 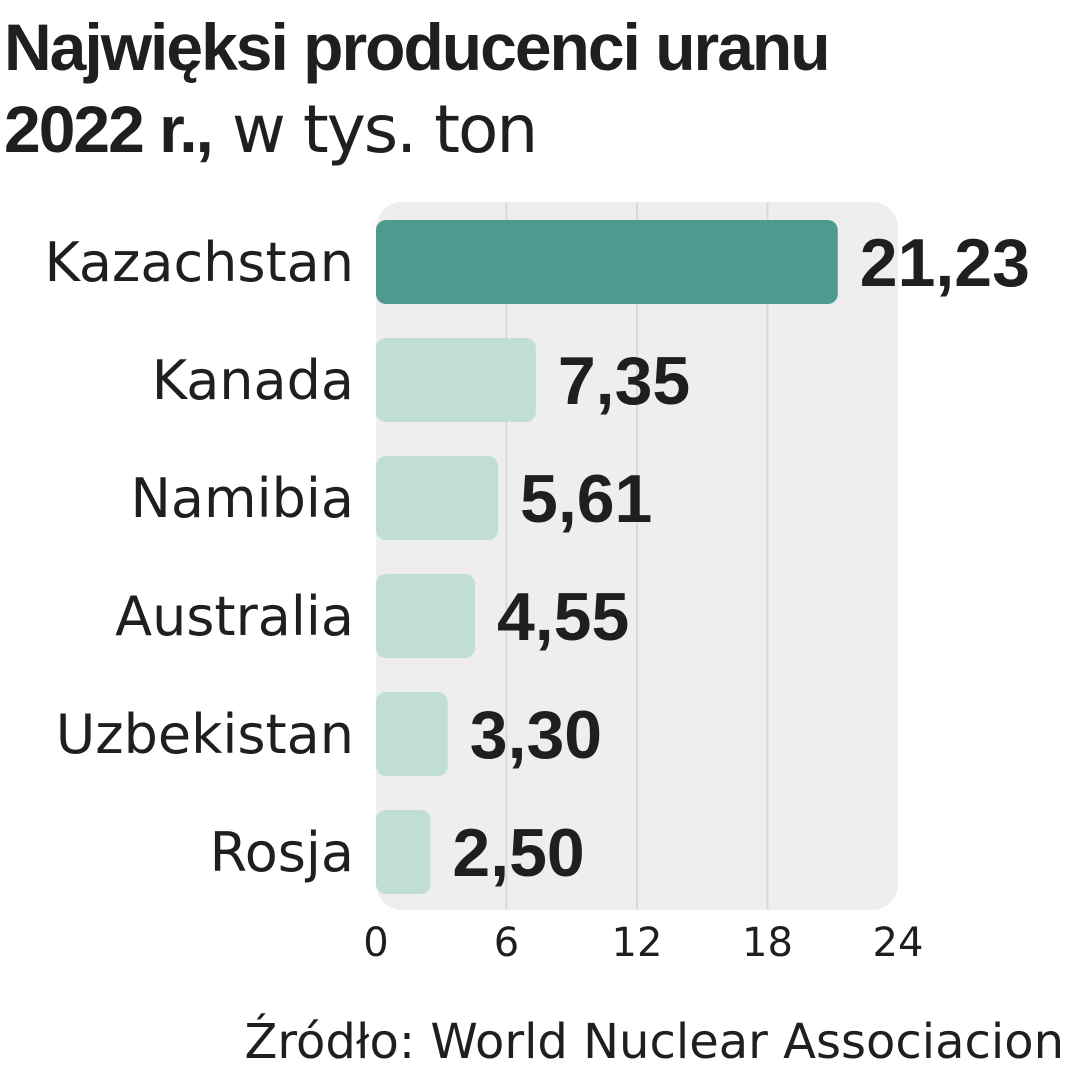 What do you see at coordinates (767, 943) in the screenshot?
I see `tick-label-18: 18` at bounding box center [767, 943].